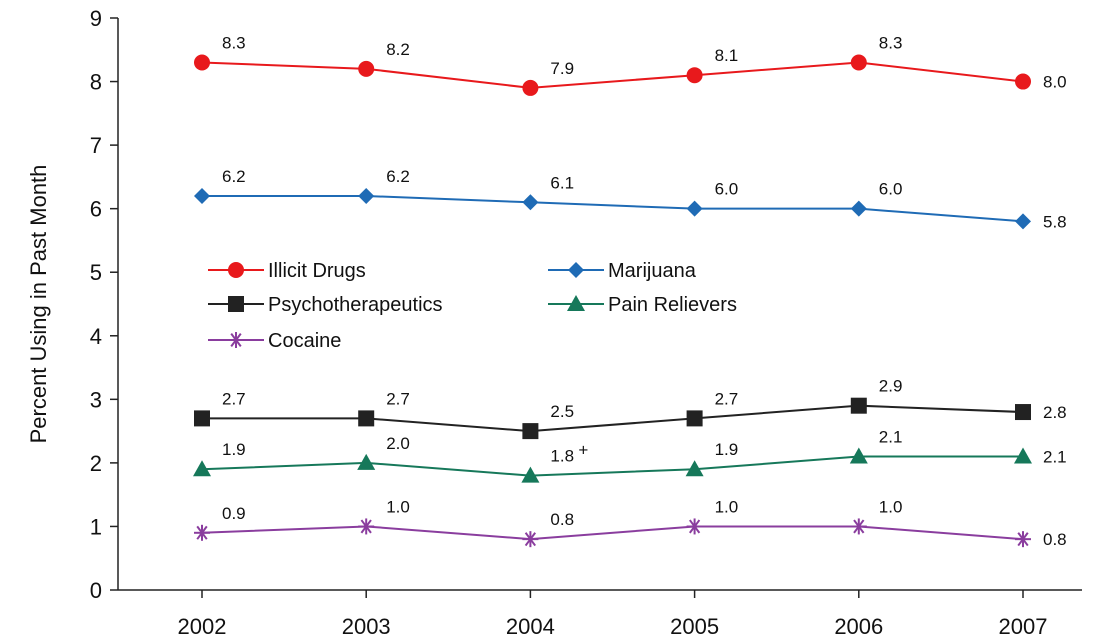 The image size is (1094, 642). I want to click on y-ticks: 0 1 2 3 4 5 6 7 8 9, so click(104, 304).